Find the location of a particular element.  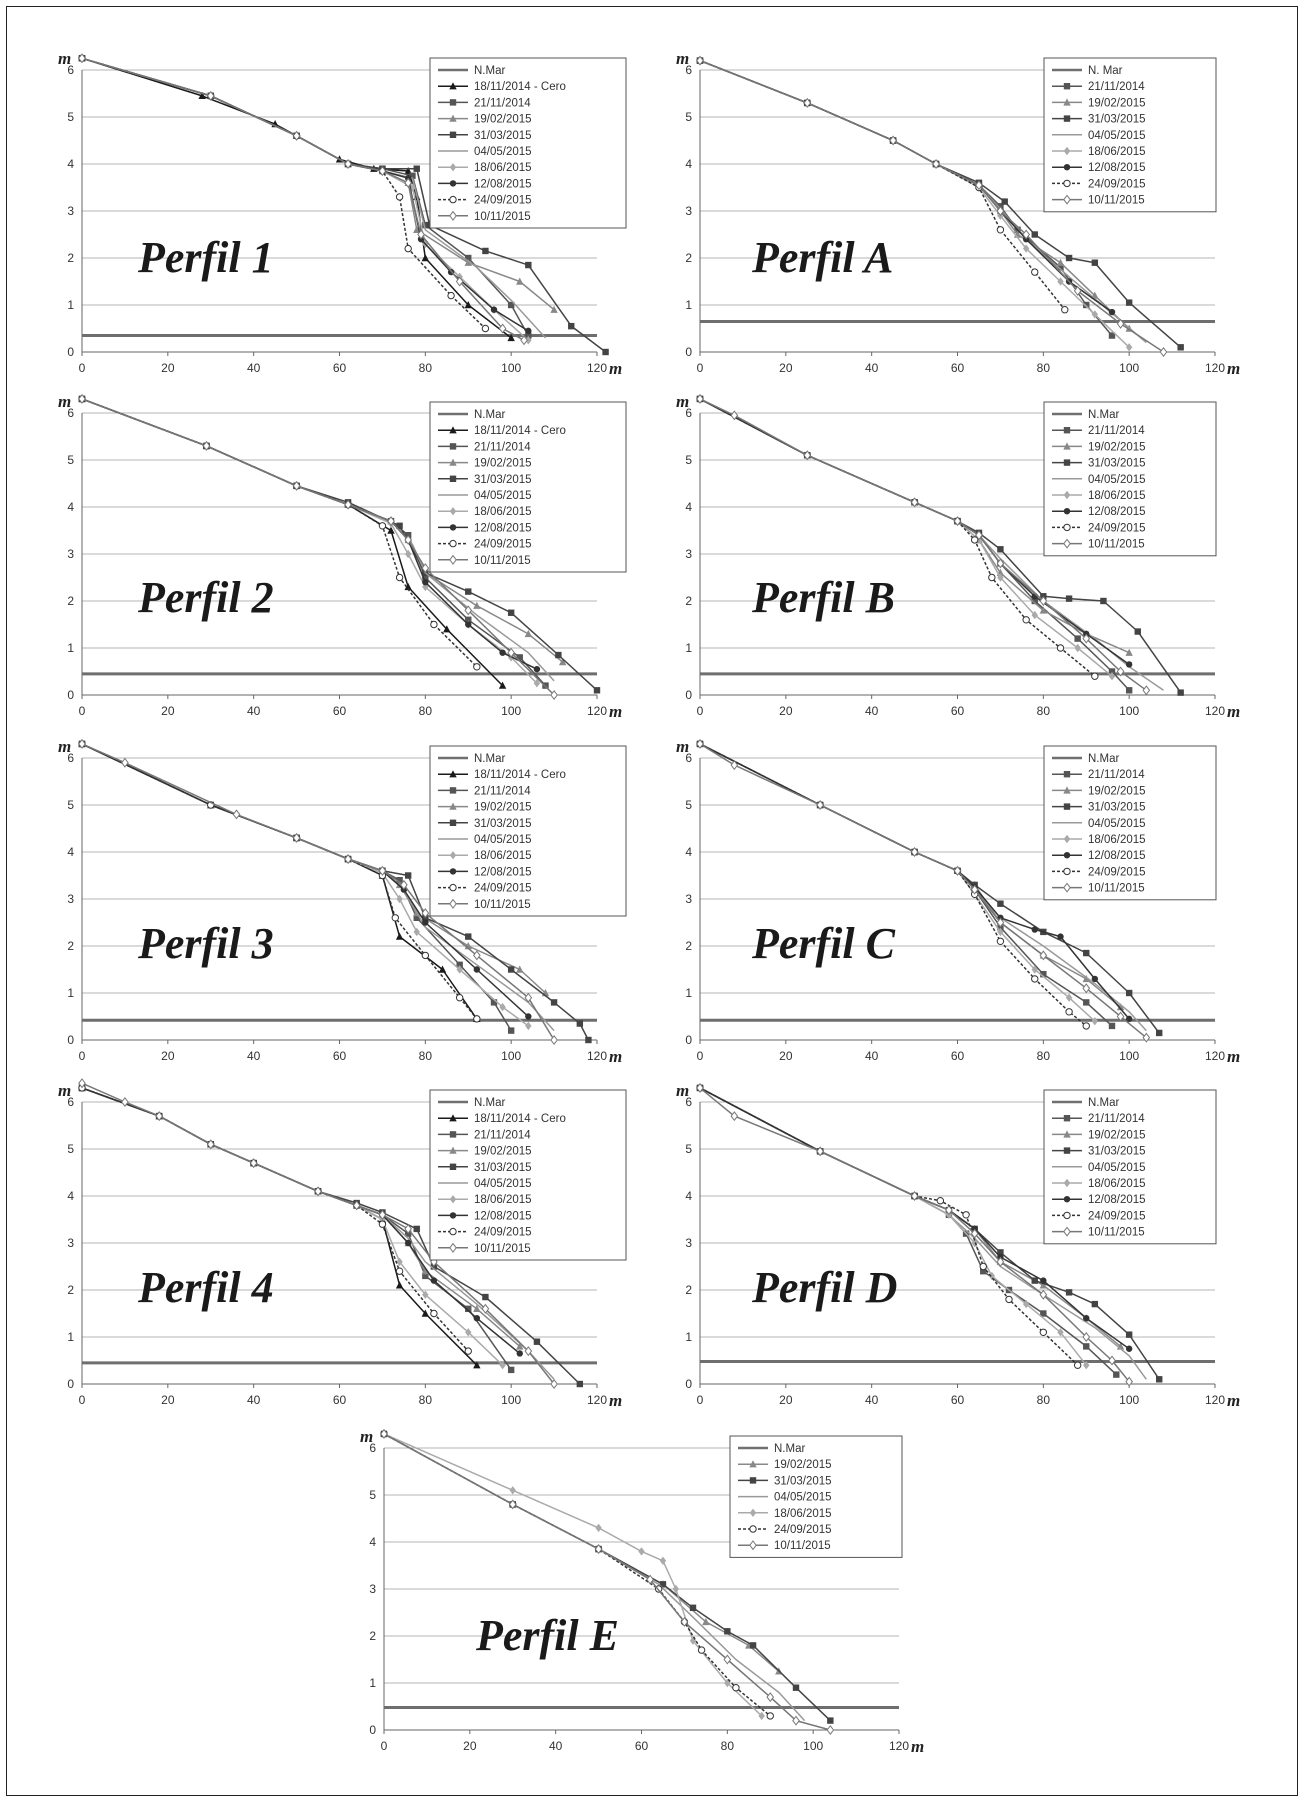

legend-entry: N. Mar is located at coordinates (1105, 71).